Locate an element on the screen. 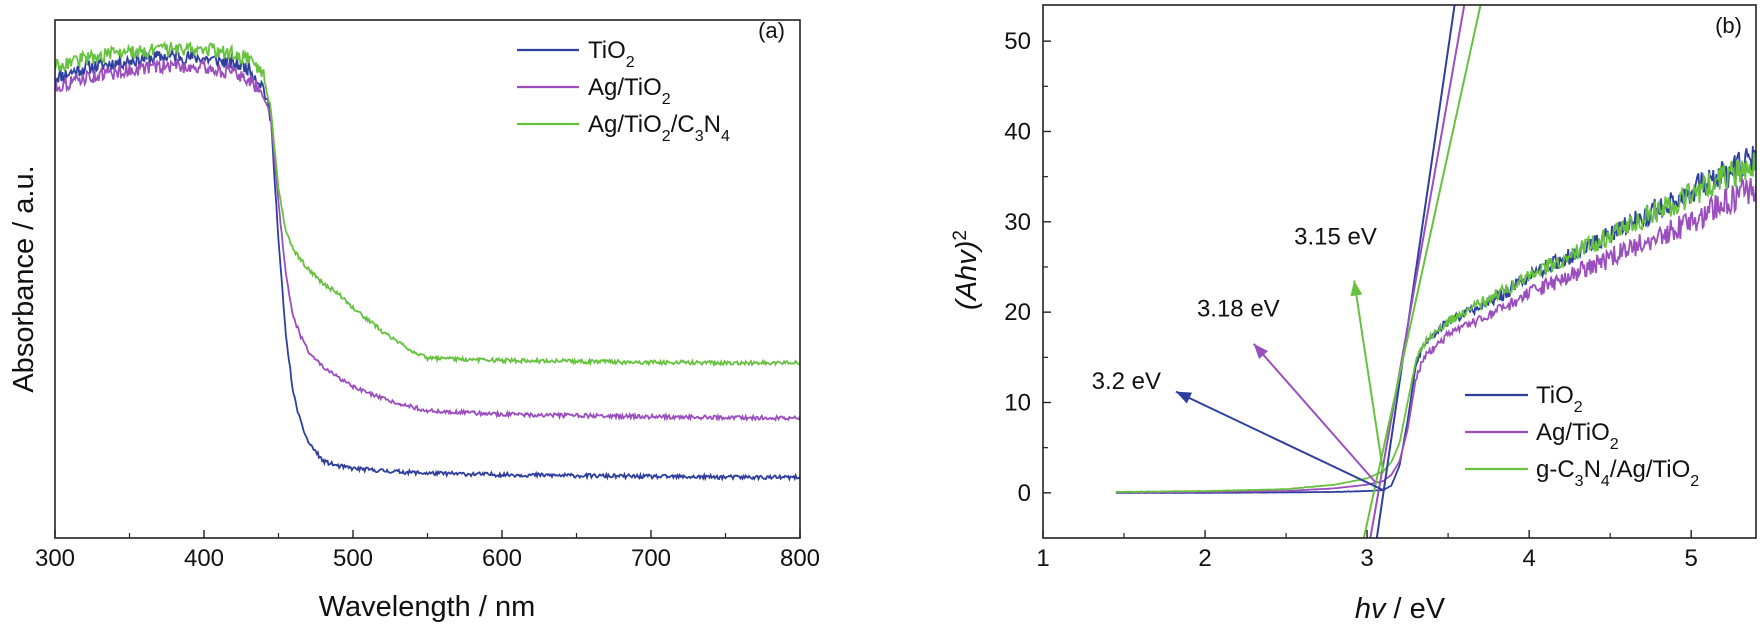  panel-a-legend-label-tio2: TiO2 is located at coordinates (611, 54).